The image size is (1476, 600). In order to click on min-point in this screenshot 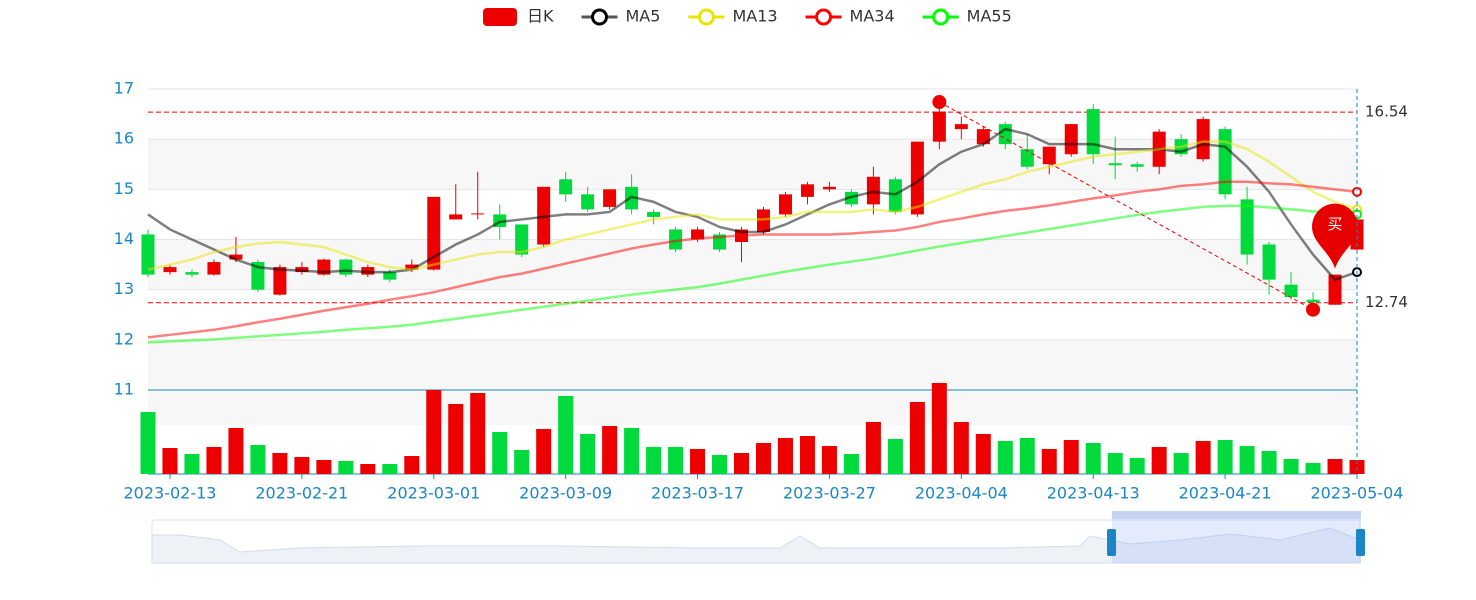, I will do `click(1313, 309)`.